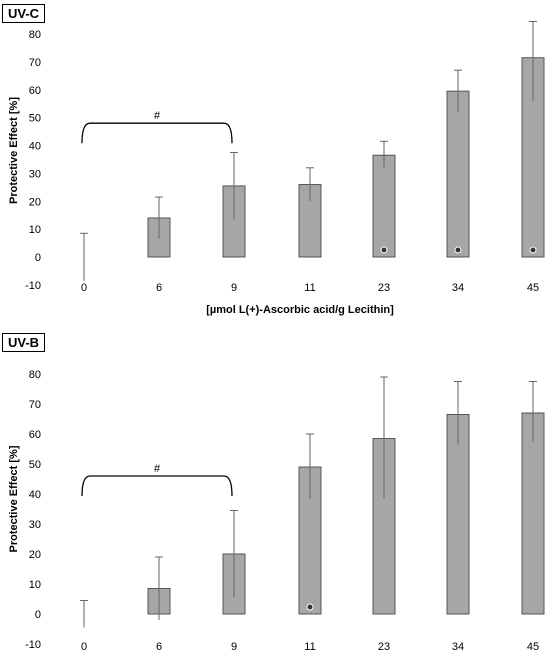 The image size is (550, 659). I want to click on uv-c-panel-label: UV-C, so click(24, 13).